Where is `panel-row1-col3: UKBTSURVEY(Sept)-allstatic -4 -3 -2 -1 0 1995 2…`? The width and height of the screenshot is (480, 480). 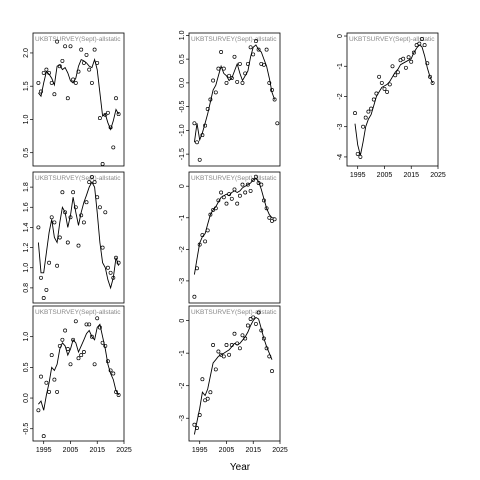 panel-row1-col3: UKBTSURVEY(Sept)-allstatic -4 -3 -2 -1 0 1995 2… is located at coordinates (391, 105).